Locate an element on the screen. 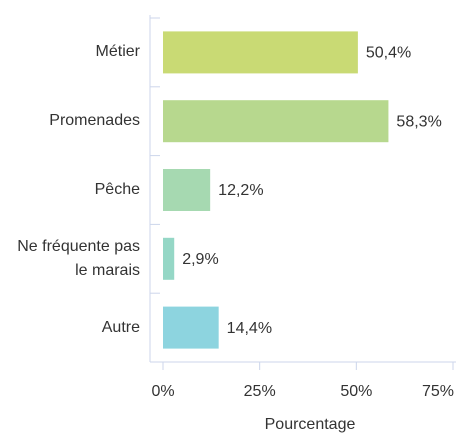 Image resolution: width=456 pixels, height=435 pixels. x-tick-label: 75% is located at coordinates (438, 391).